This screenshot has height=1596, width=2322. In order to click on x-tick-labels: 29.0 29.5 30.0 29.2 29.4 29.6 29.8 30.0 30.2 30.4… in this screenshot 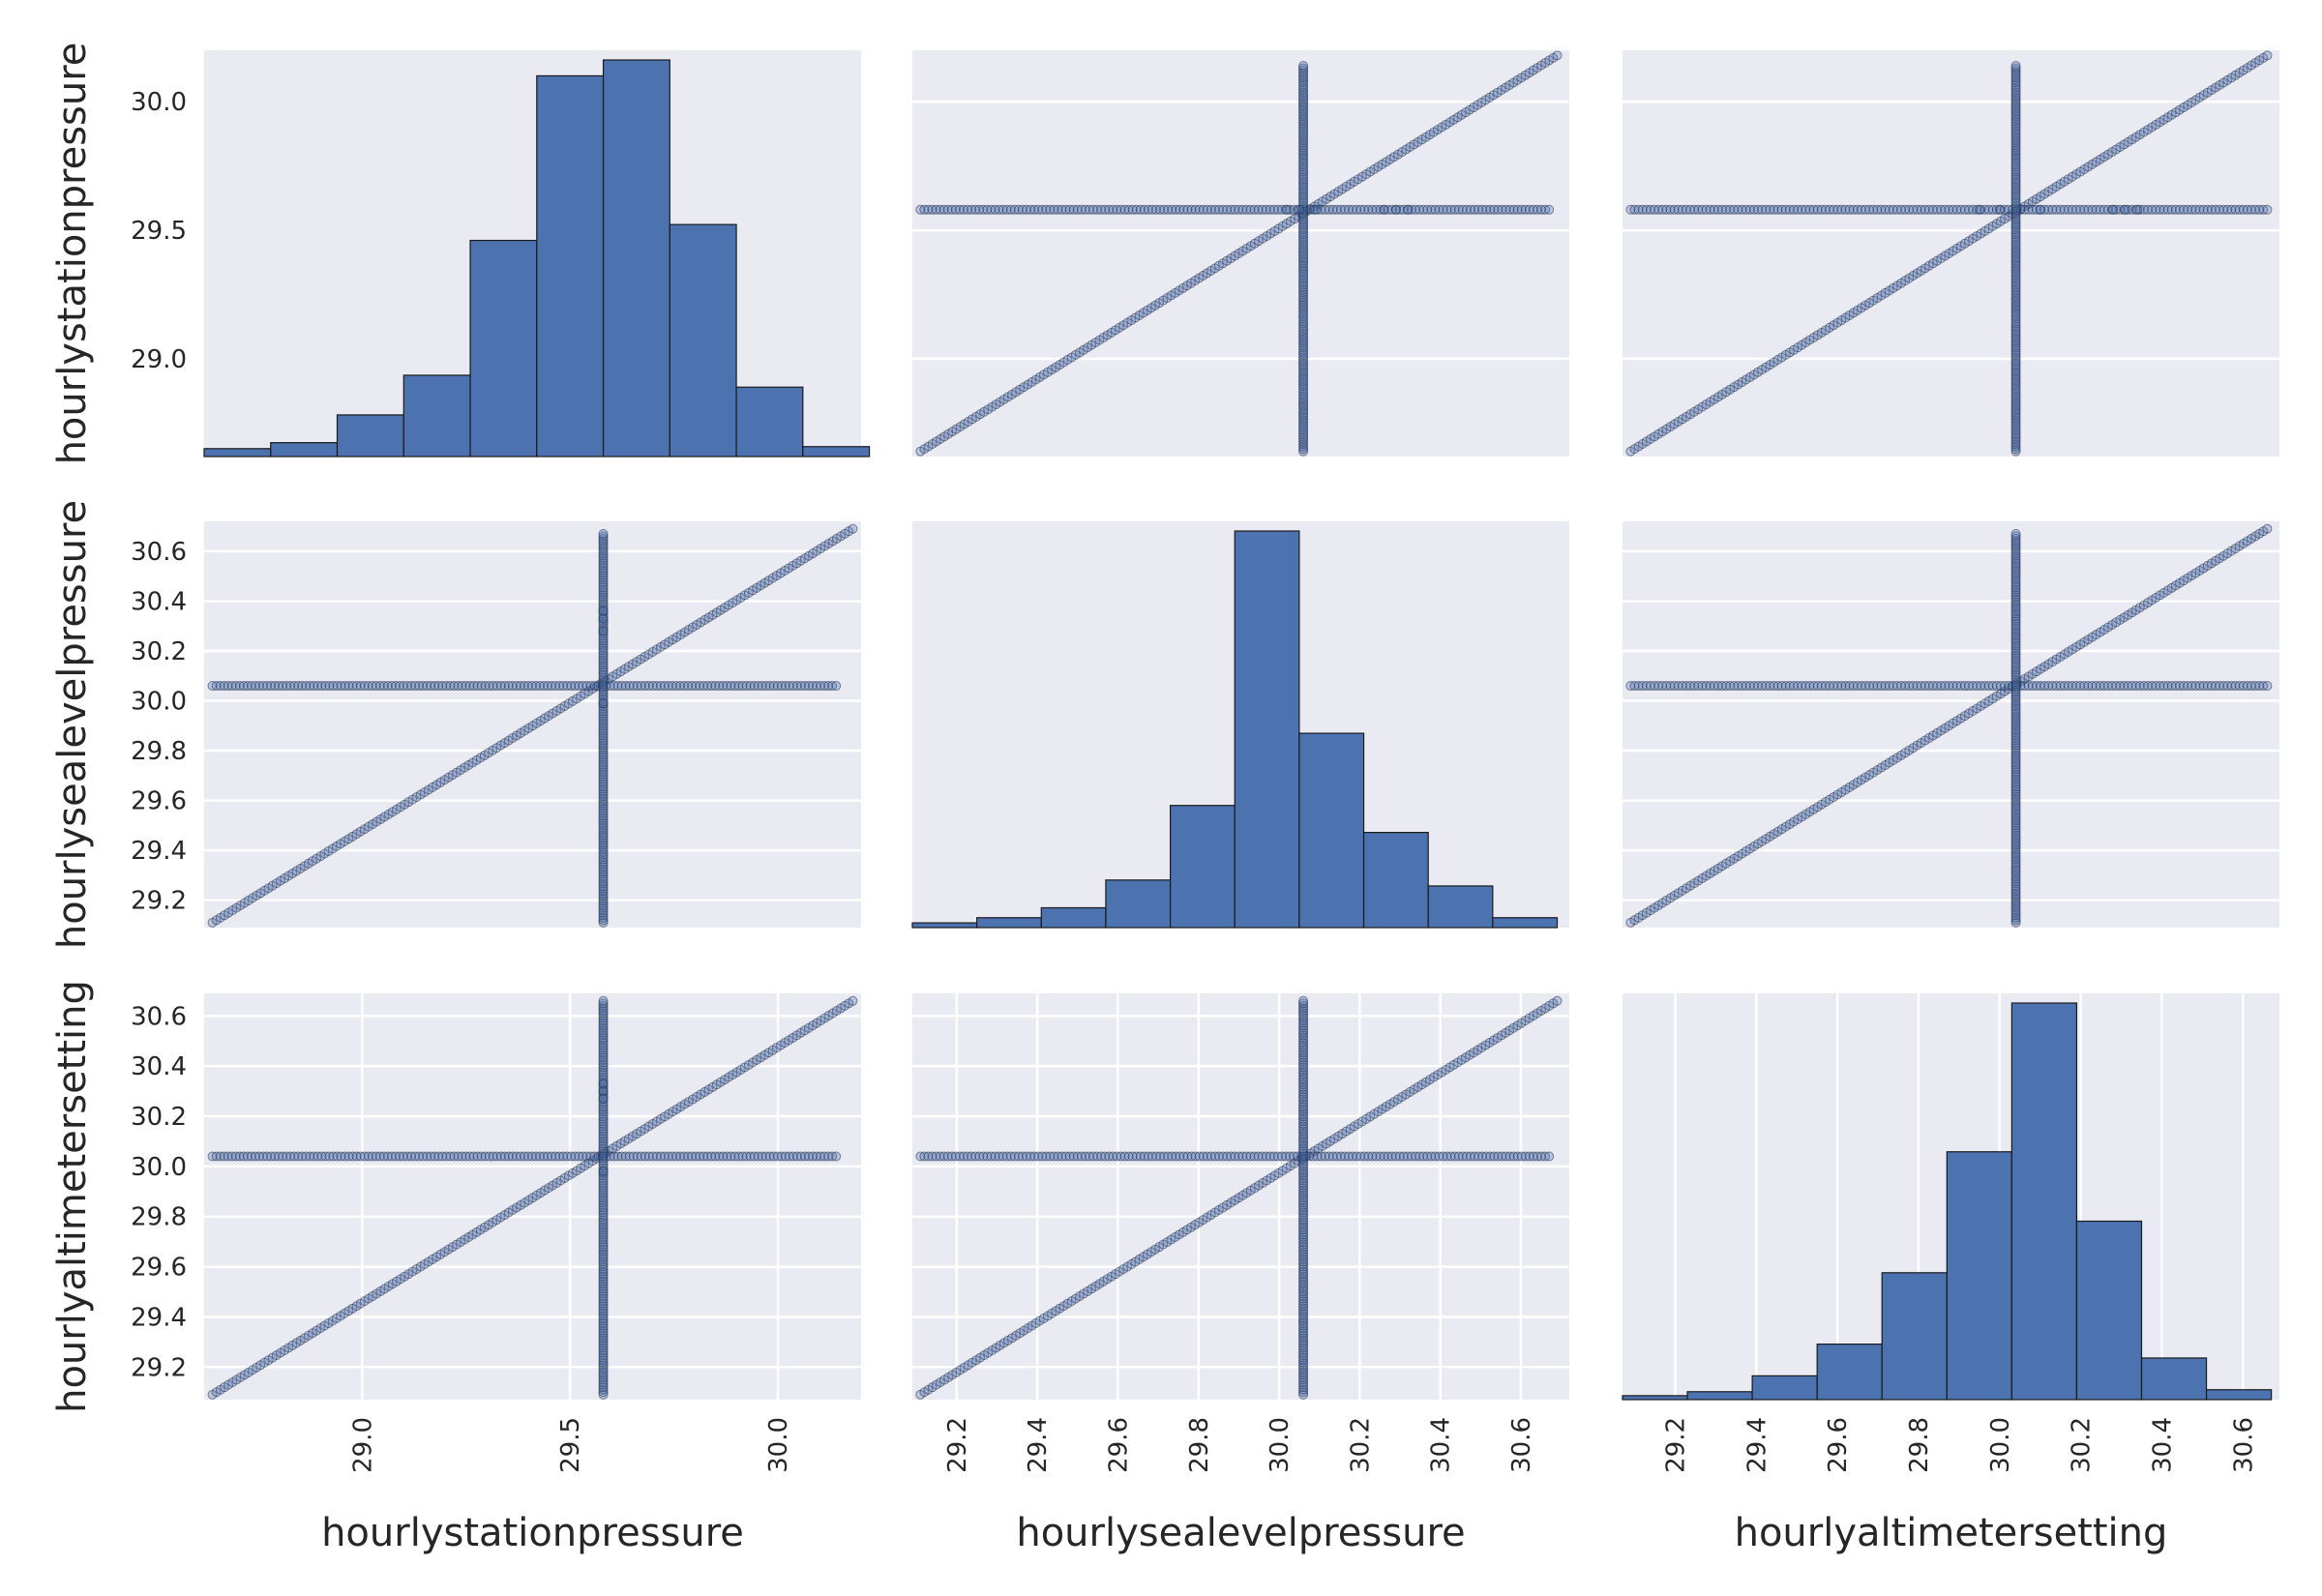, I will do `click(1303, 1445)`.